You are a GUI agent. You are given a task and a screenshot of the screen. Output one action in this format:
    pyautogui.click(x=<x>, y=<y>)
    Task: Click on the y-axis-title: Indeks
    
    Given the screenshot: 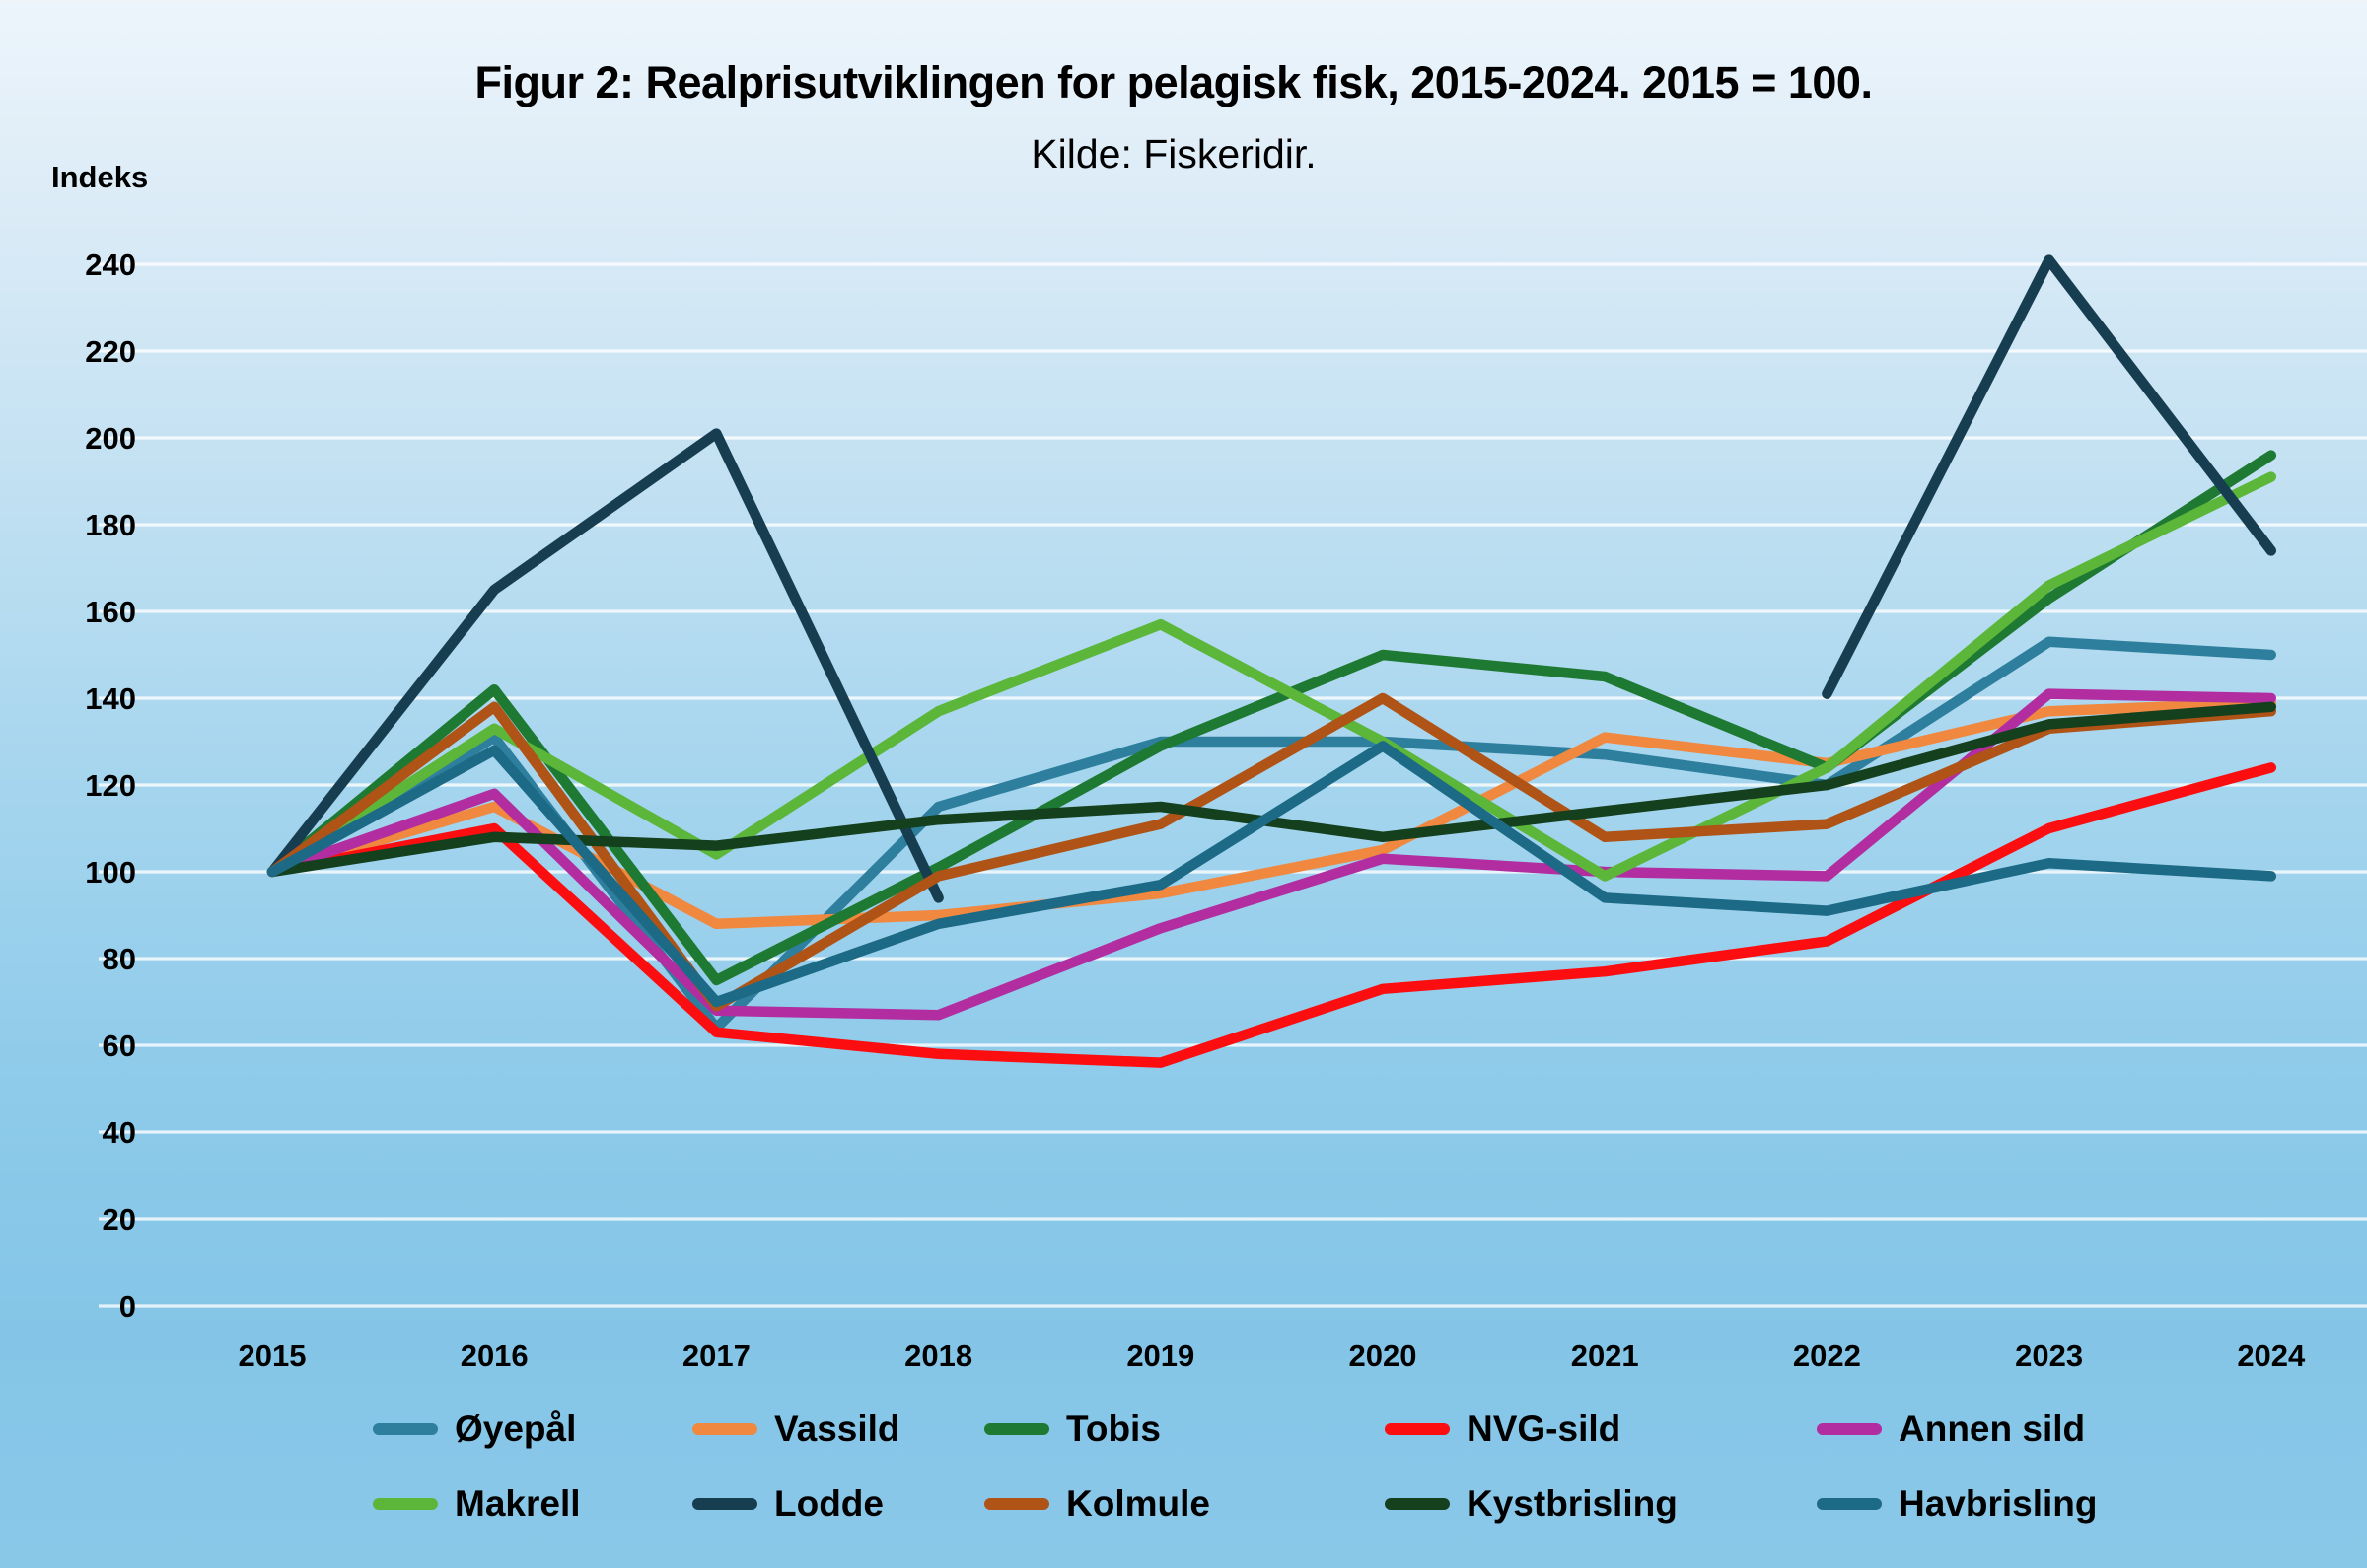 What is the action you would take?
    pyautogui.click(x=100, y=177)
    